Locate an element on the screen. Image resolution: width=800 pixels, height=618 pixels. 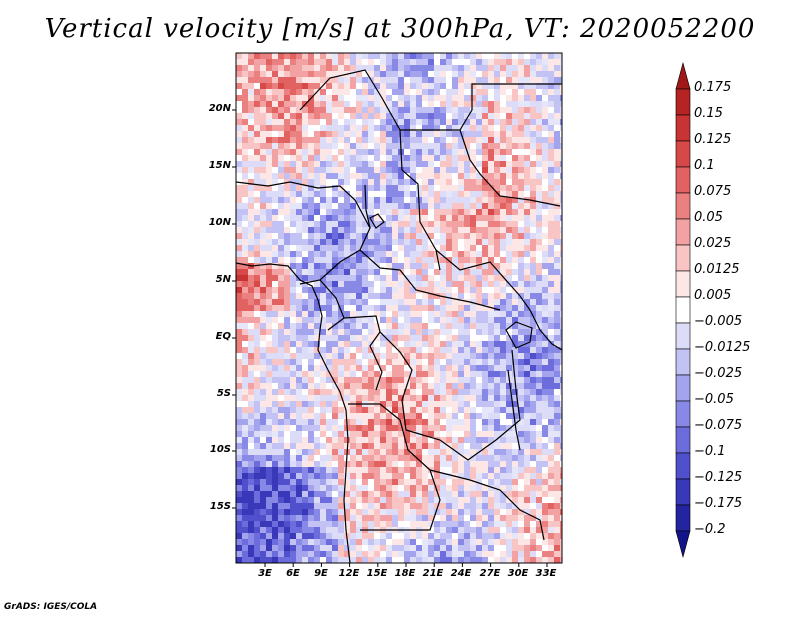
colorbar-segment is located at coordinates (683, 362).